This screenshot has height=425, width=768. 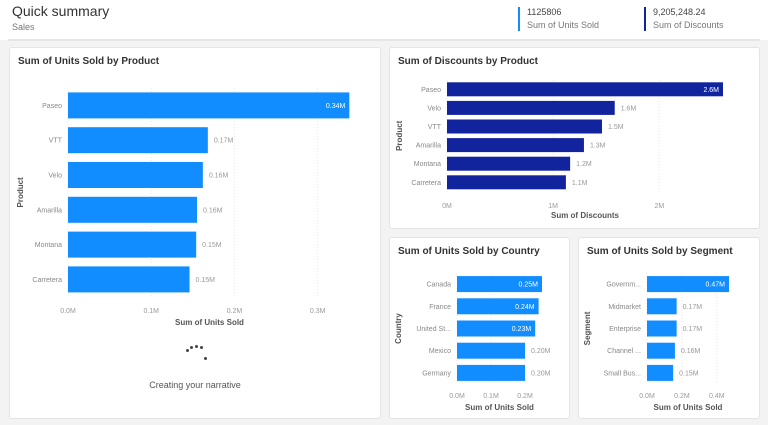 What do you see at coordinates (525, 307) in the screenshot?
I see `data-label: 0.24M` at bounding box center [525, 307].